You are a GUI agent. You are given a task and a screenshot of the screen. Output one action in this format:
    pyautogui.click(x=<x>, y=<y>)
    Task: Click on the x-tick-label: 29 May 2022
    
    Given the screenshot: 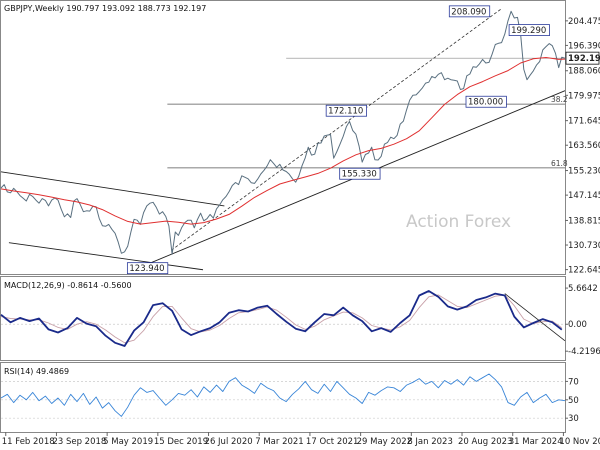 What is the action you would take?
    pyautogui.click(x=384, y=442)
    